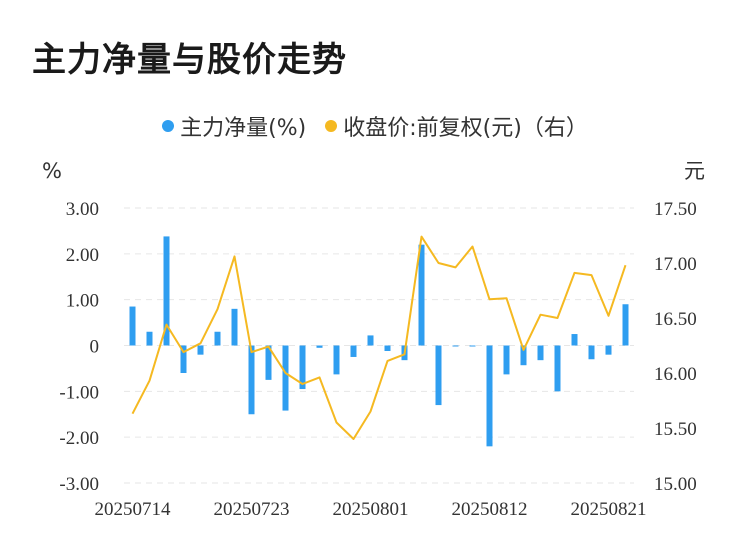  I want to click on legend-dot-net-volume, so click(168, 126).